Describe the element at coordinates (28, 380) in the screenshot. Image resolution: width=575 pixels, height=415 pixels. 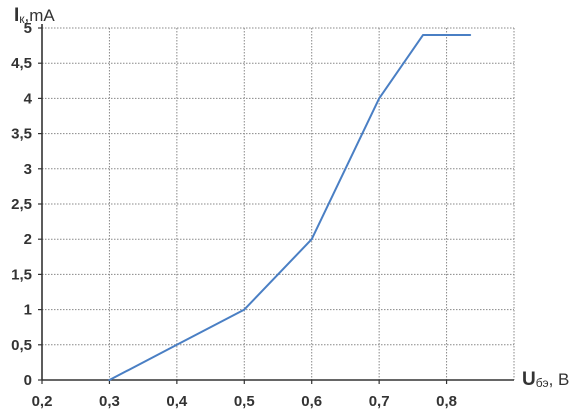
I see `y-tick-label: 0` at that location.